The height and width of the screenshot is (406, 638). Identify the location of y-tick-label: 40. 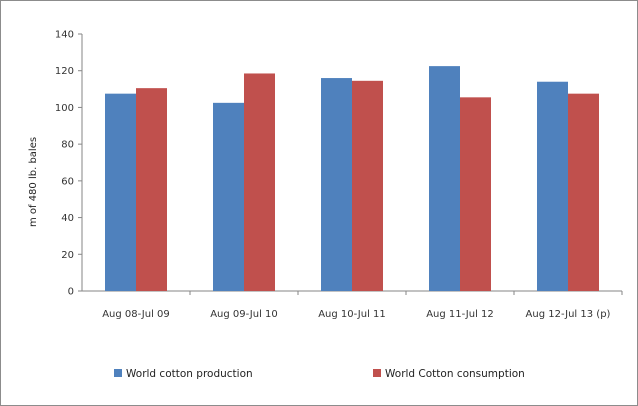
(67, 218).